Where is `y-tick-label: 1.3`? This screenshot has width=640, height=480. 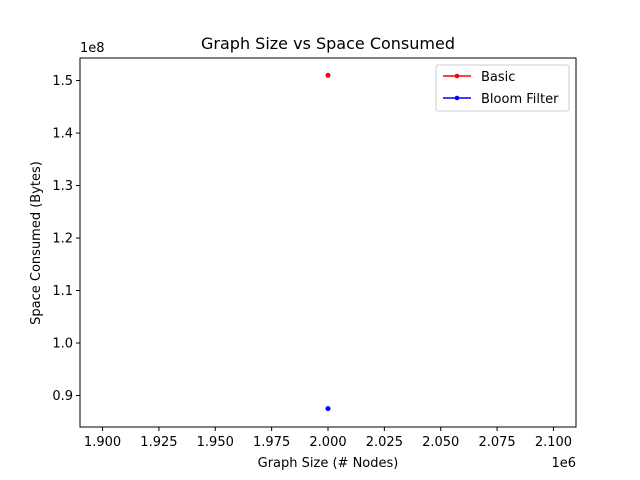 y-tick-label: 1.3 is located at coordinates (62, 186).